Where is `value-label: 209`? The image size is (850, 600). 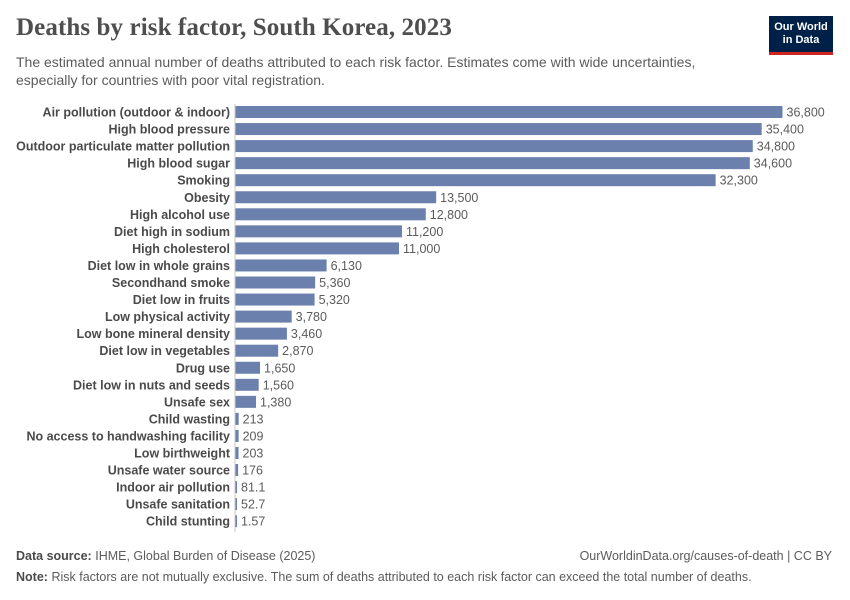
value-label: 209 is located at coordinates (253, 436).